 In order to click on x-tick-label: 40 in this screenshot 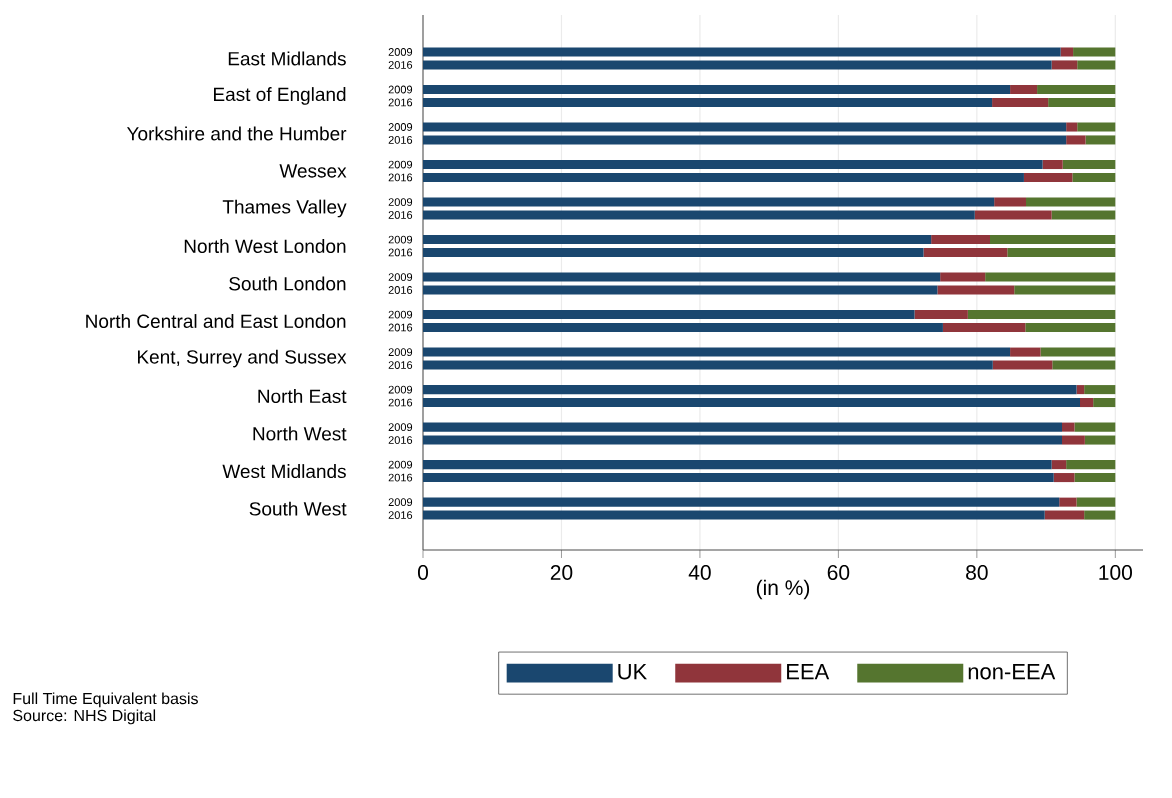, I will do `click(699, 572)`.